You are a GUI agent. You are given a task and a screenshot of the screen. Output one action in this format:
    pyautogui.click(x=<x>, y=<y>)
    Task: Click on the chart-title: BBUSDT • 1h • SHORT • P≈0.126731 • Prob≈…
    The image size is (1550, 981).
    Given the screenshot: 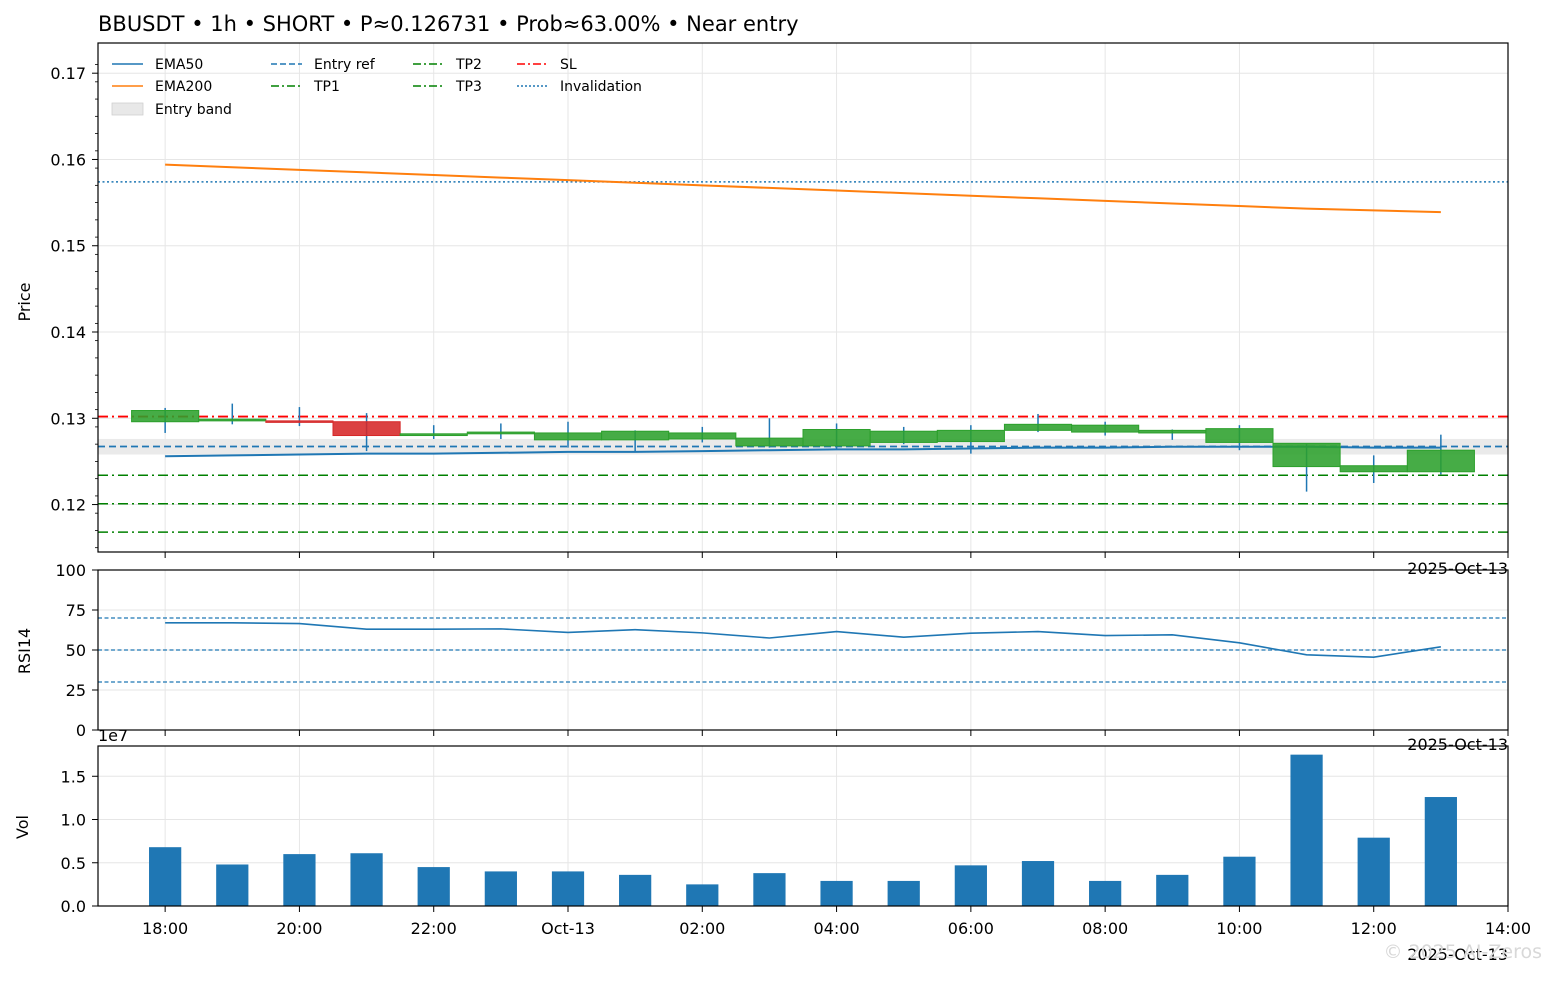 What is the action you would take?
    pyautogui.click(x=448, y=24)
    